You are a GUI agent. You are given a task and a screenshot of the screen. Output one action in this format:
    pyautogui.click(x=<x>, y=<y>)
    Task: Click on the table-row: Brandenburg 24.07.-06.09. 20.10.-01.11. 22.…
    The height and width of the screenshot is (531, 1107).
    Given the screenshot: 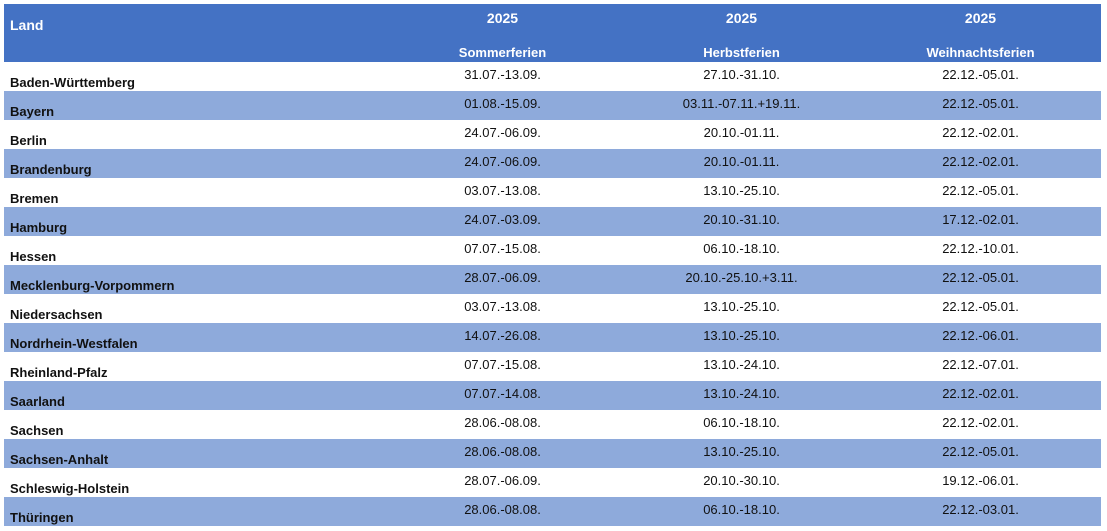 What is the action you would take?
    pyautogui.click(x=552, y=163)
    